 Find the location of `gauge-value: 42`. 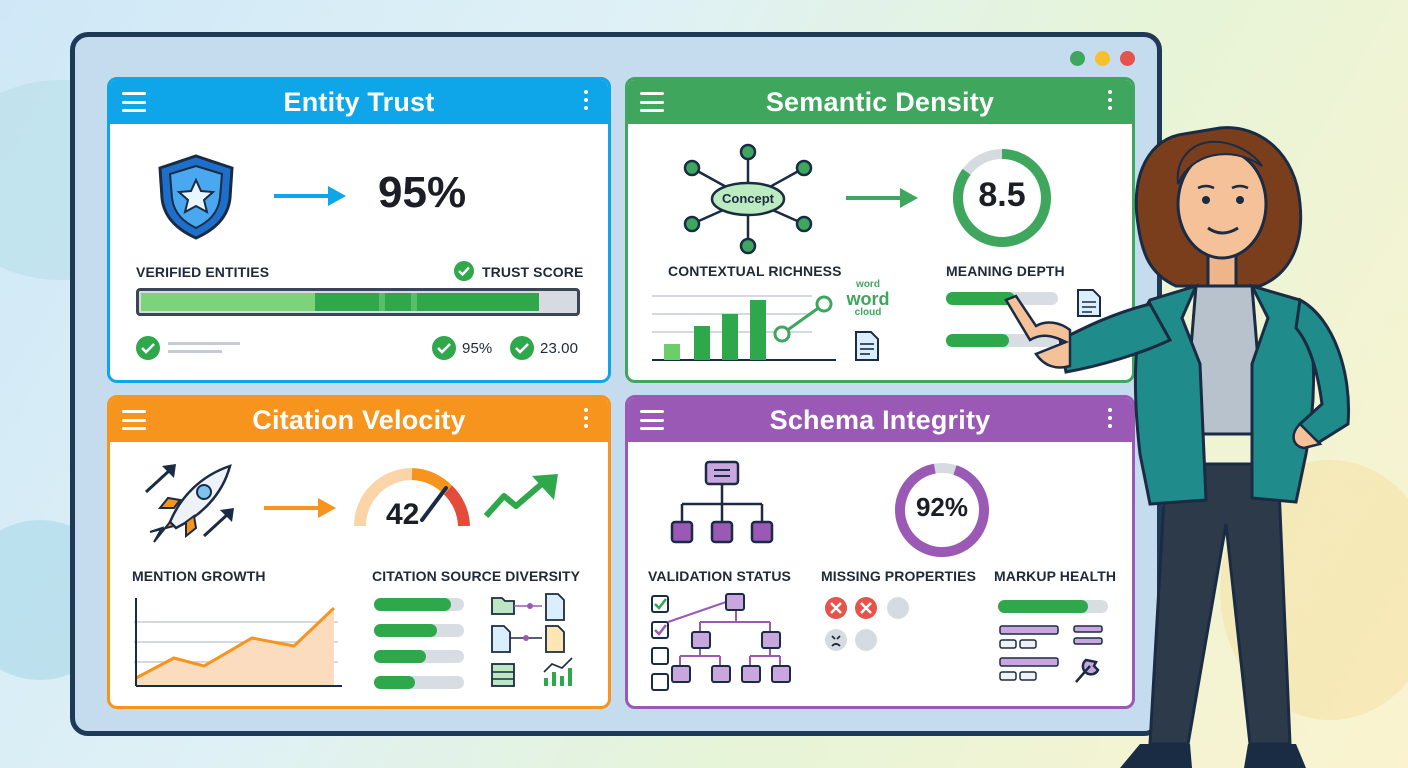

gauge-value: 42 is located at coordinates (403, 514).